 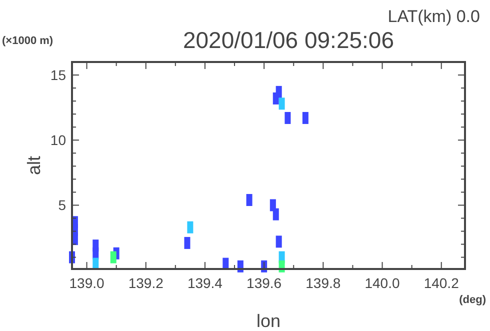 What do you see at coordinates (442, 283) in the screenshot?
I see `x-tick-label: 140.2` at bounding box center [442, 283].